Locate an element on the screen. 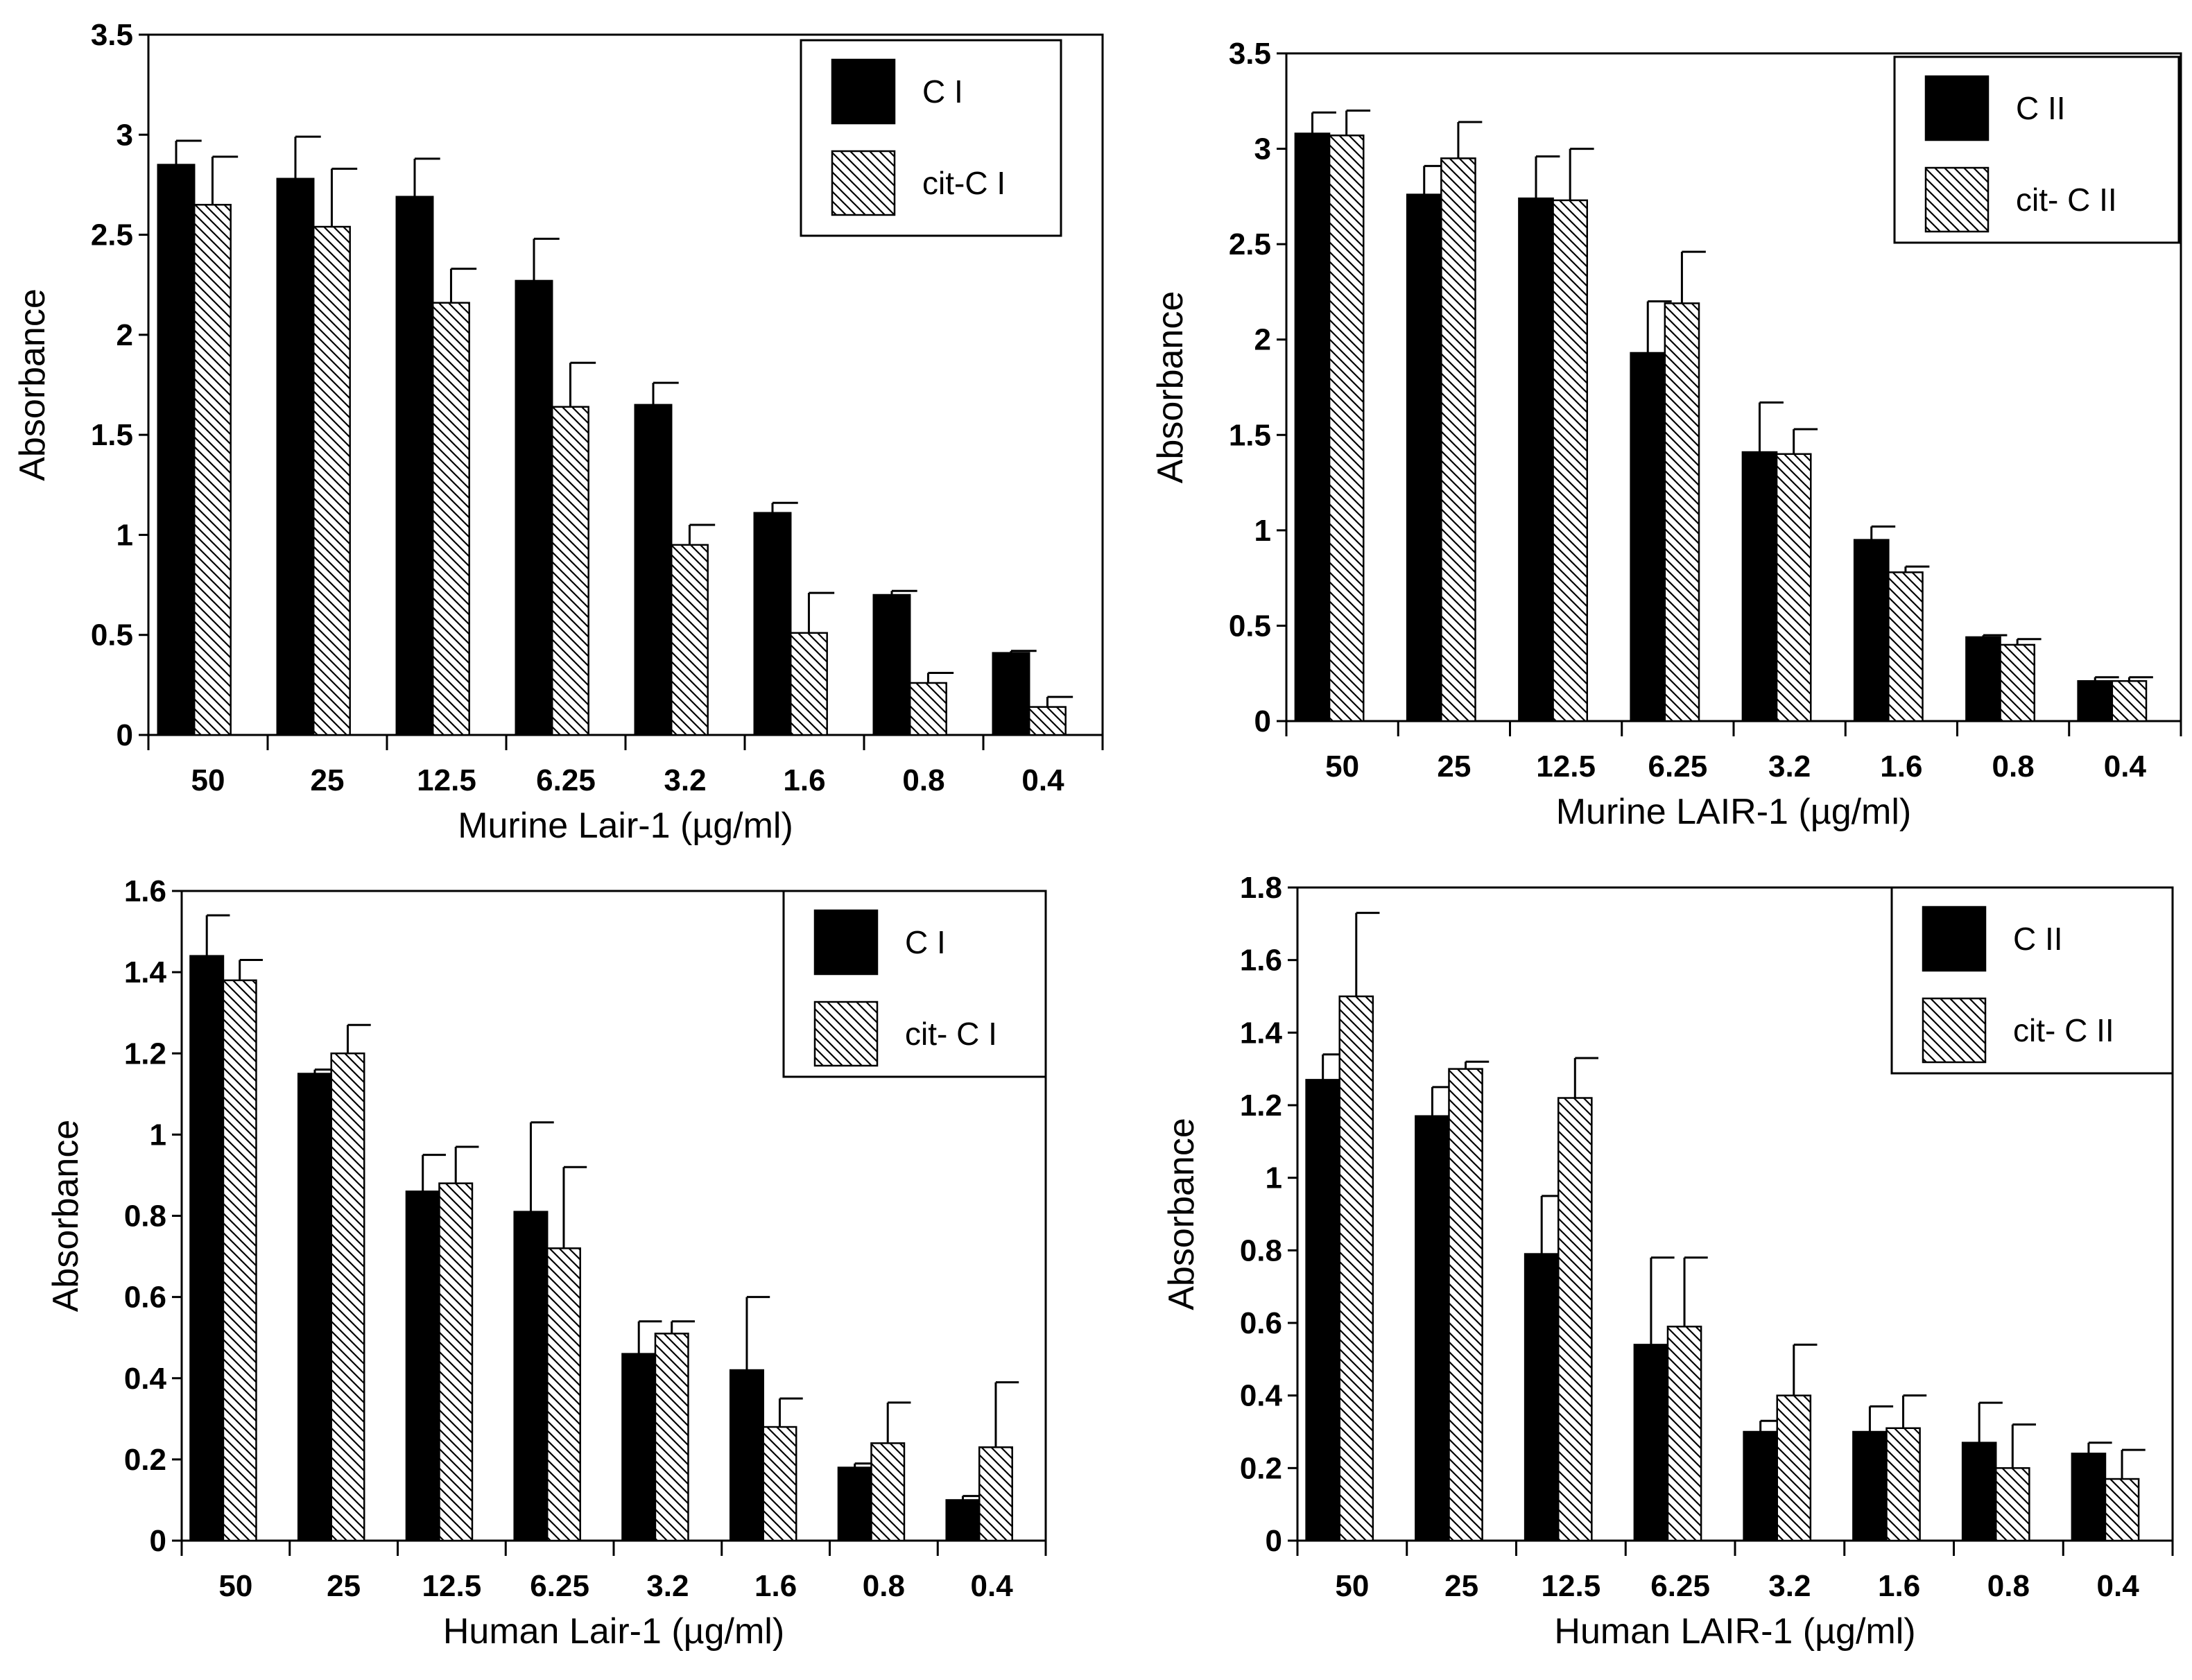 Image resolution: width=2192 pixels, height=1680 pixels. y-tick-label: 2 is located at coordinates (1262, 340).